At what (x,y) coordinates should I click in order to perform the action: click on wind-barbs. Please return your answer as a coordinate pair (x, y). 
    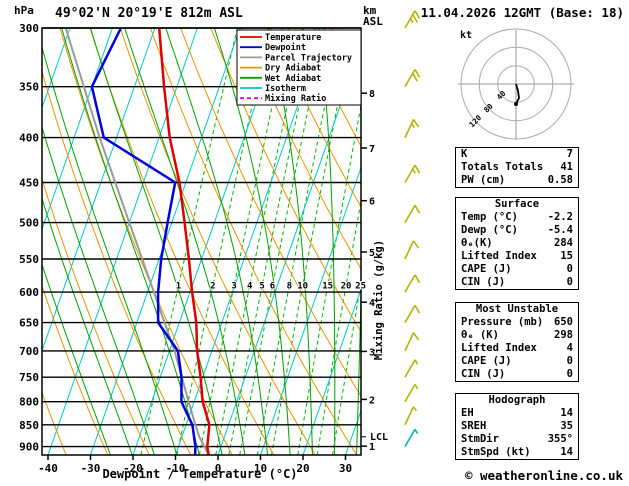
    Looking at the image, I should click on (412, 229).